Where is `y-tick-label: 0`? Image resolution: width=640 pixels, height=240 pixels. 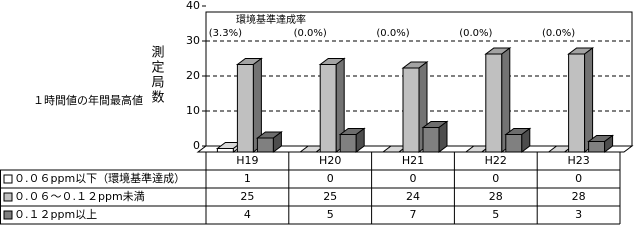 y-tick-label: 0 is located at coordinates (196, 145).